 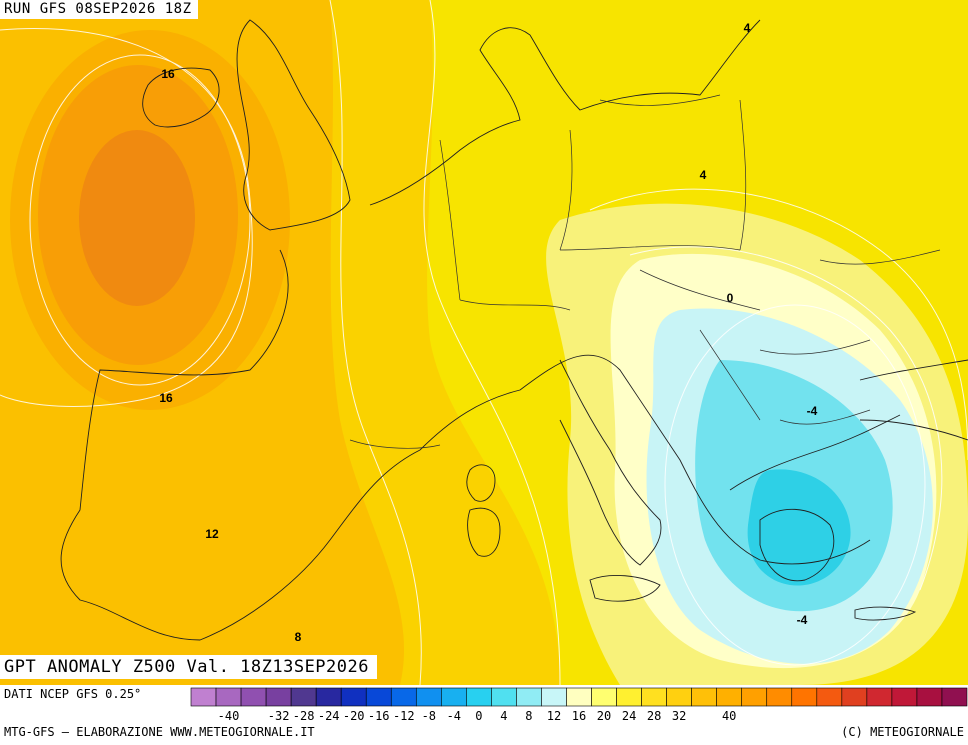 I want to click on contour-label: 12, so click(x=212, y=534).